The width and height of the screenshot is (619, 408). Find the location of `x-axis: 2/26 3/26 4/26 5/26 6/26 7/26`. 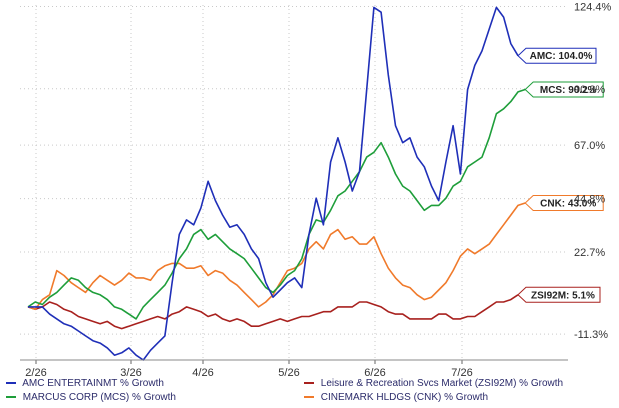

x-axis: 2/26 3/26 4/26 5/26 6/26 7/26 is located at coordinates (294, 369).